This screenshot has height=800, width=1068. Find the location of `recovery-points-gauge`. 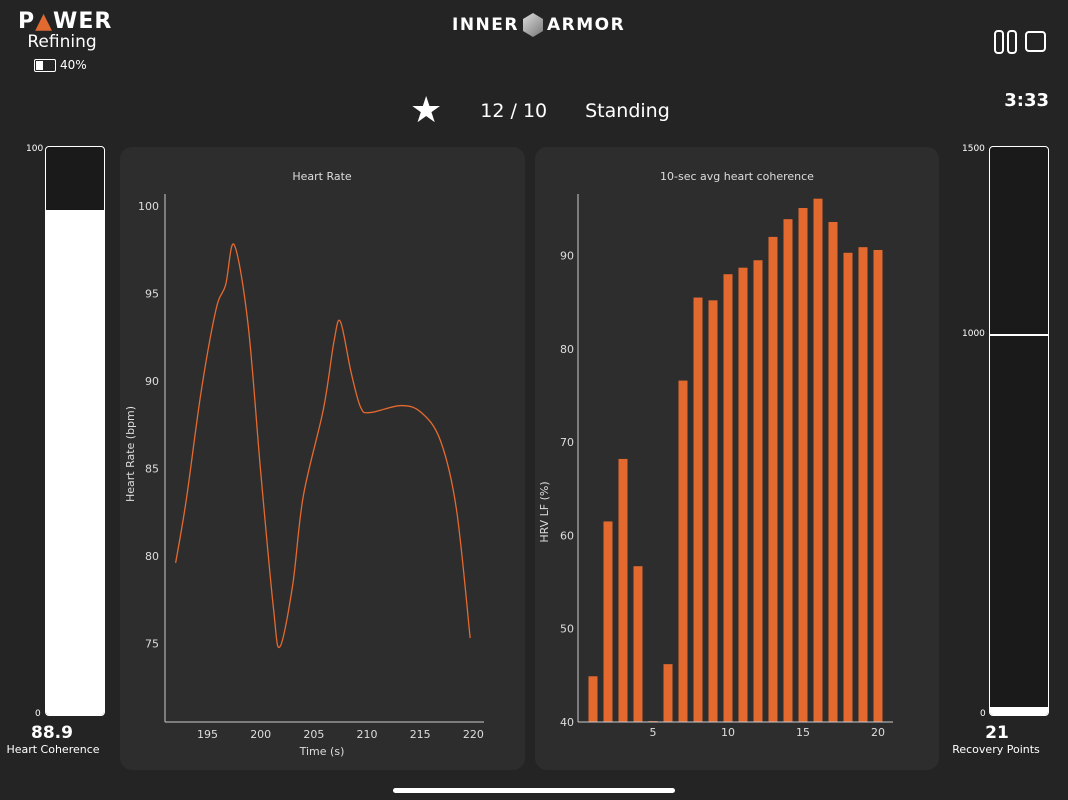

recovery-points-gauge is located at coordinates (1019, 431).